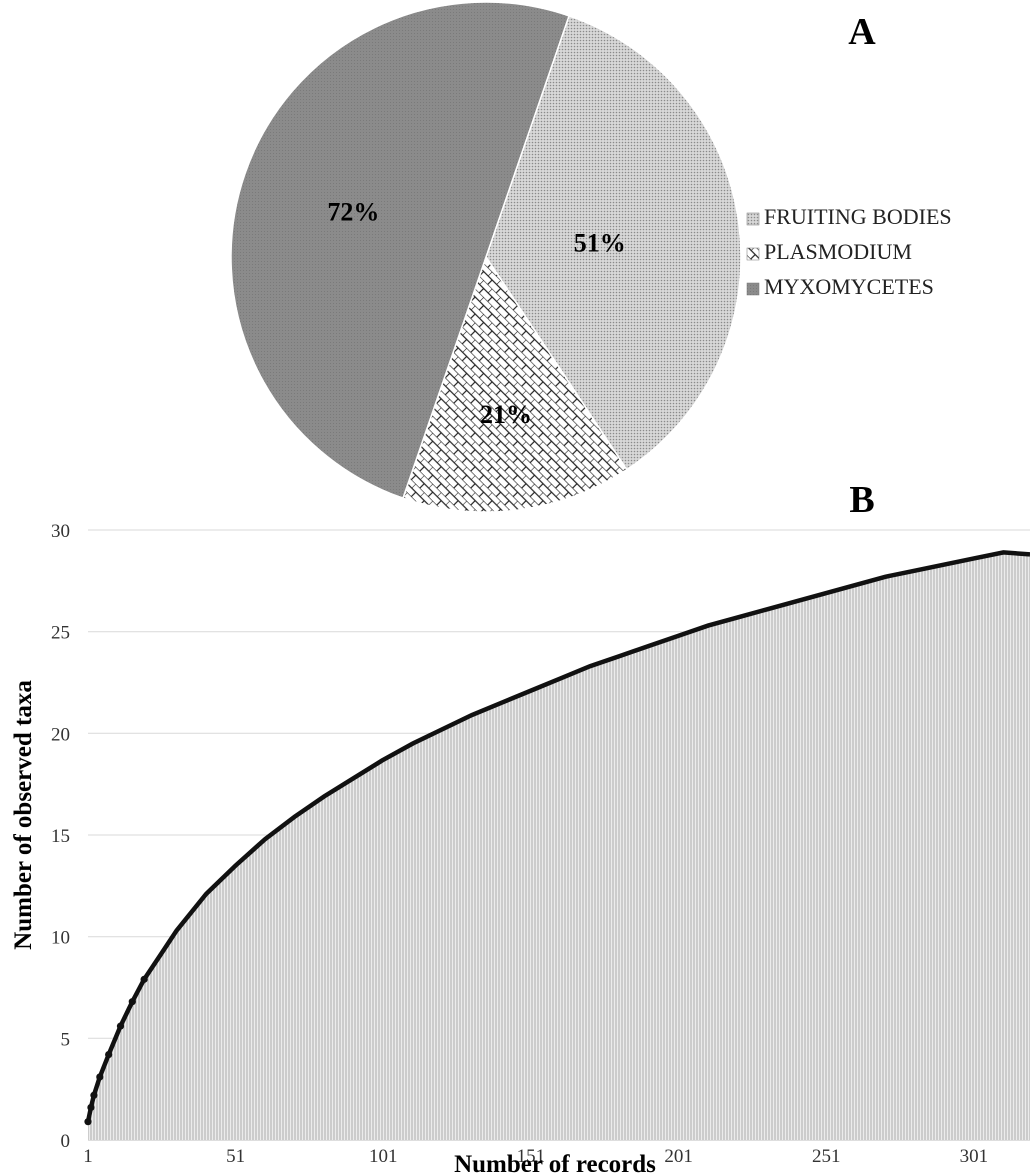 The width and height of the screenshot is (1030, 1175). What do you see at coordinates (66, 1039) in the screenshot?
I see `y-tick-label: 5` at bounding box center [66, 1039].